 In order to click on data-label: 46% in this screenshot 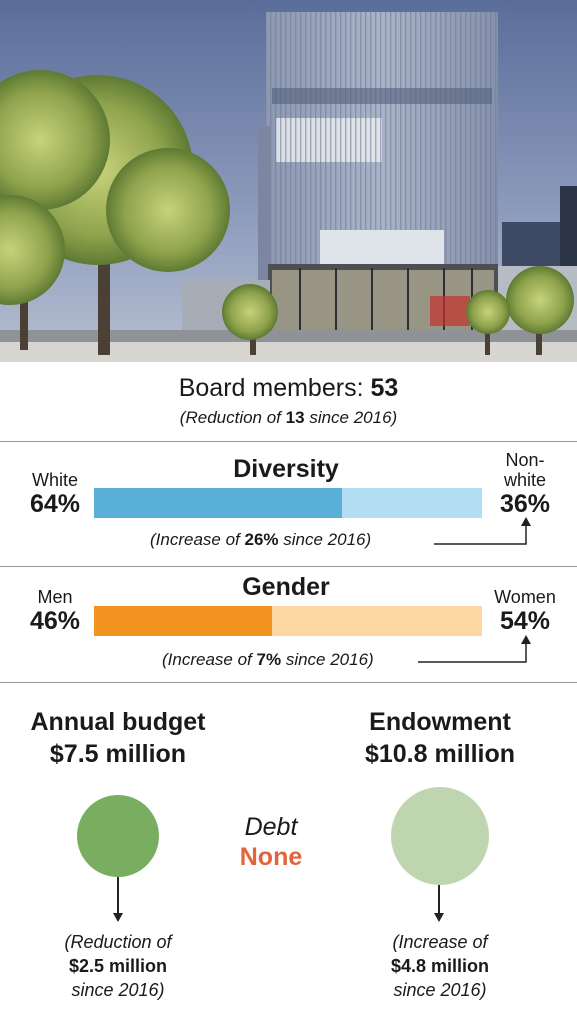, I will do `click(55, 621)`.